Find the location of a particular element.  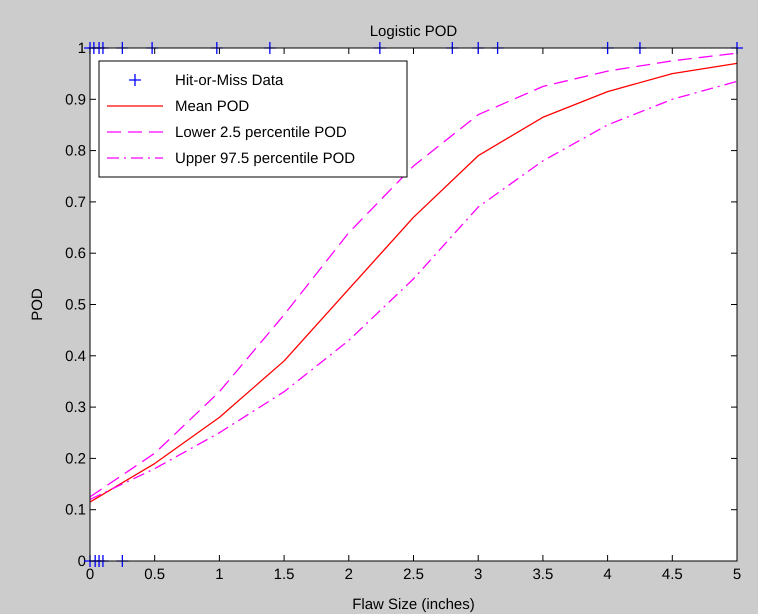

y-tick-label: 0.6 is located at coordinates (75, 253).